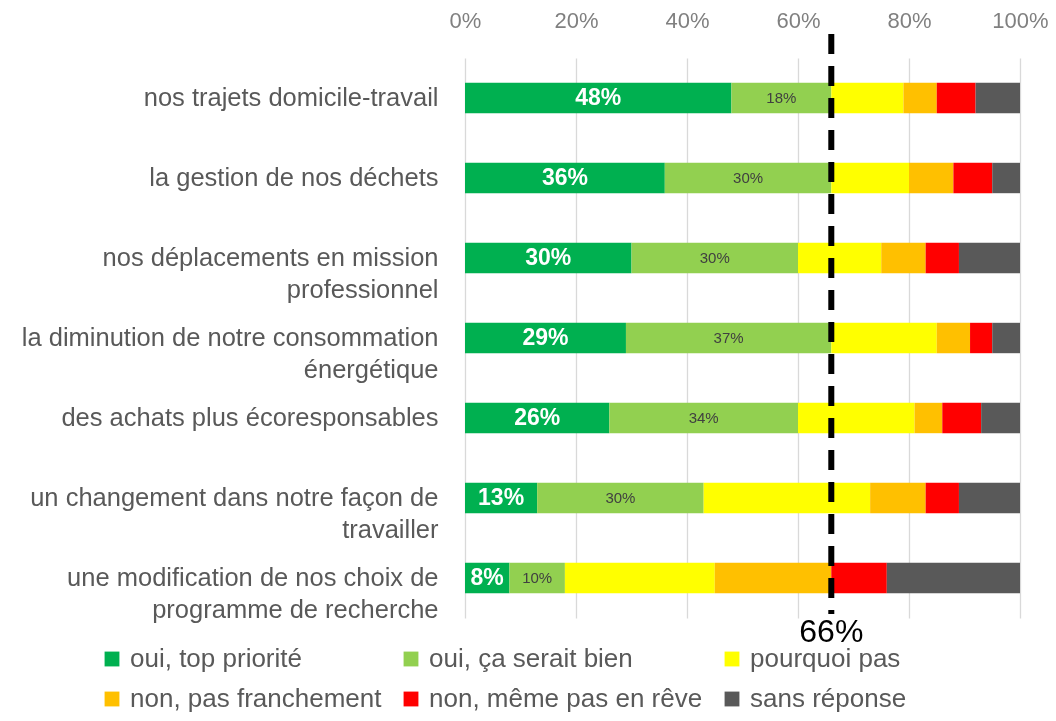 The width and height of the screenshot is (1056, 721). I want to click on data-label: 18%, so click(781, 97).